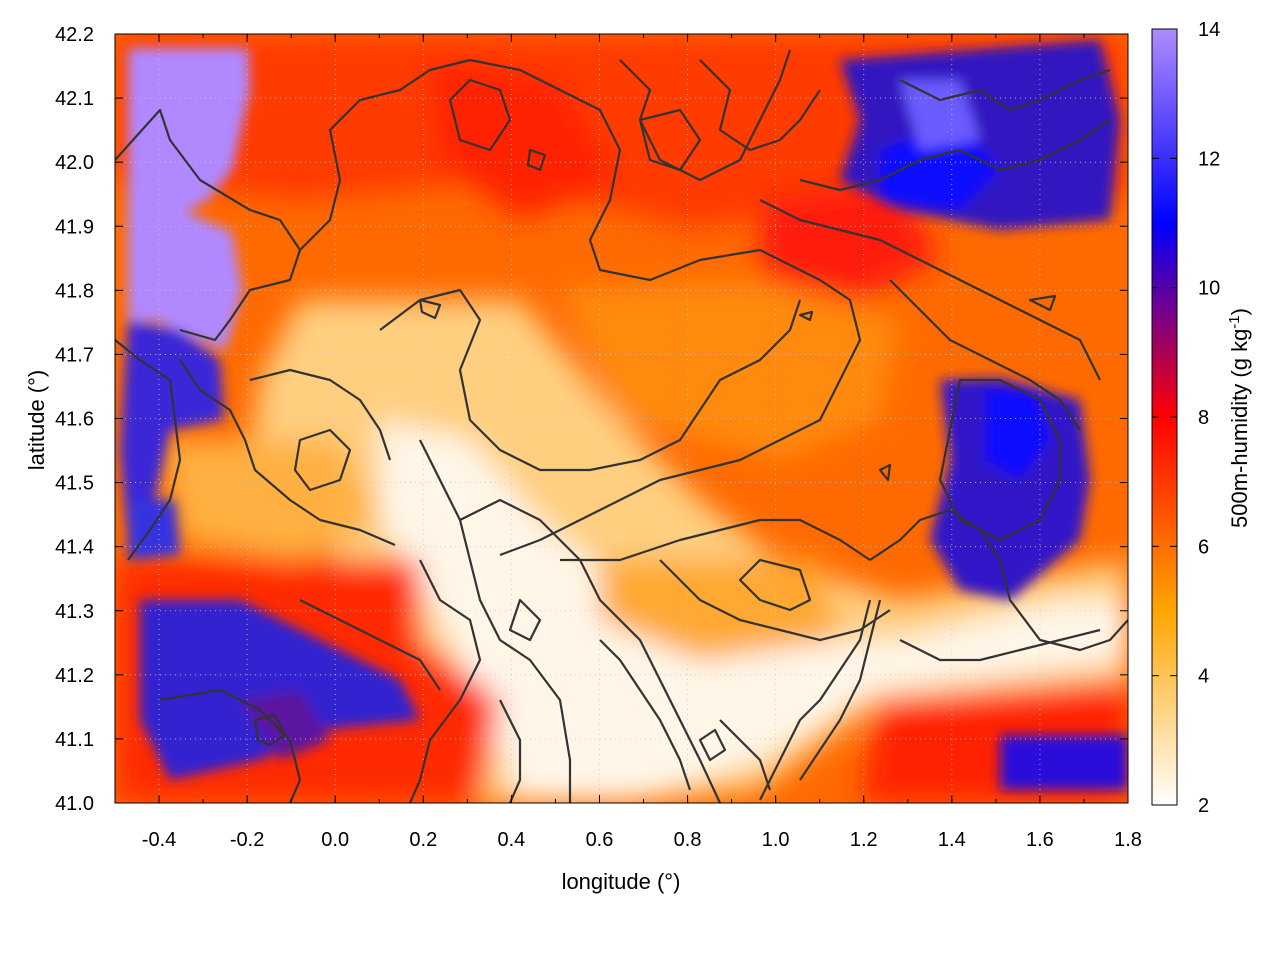 The height and width of the screenshot is (960, 1280). What do you see at coordinates (74, 35) in the screenshot?
I see `y-tick-label: 42.2` at bounding box center [74, 35].